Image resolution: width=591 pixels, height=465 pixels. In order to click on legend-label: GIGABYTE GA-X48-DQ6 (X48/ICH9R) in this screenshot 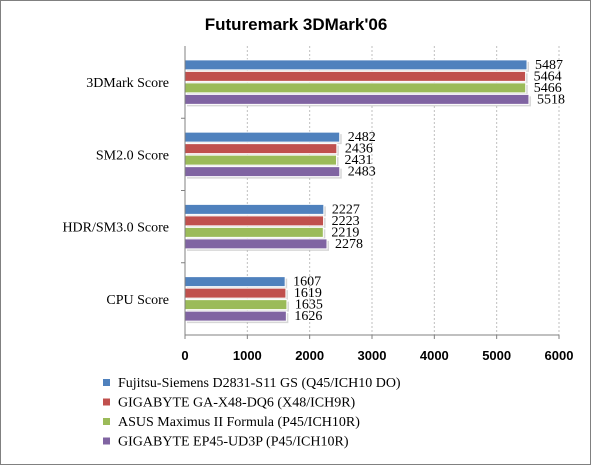, I will do `click(237, 403)`.